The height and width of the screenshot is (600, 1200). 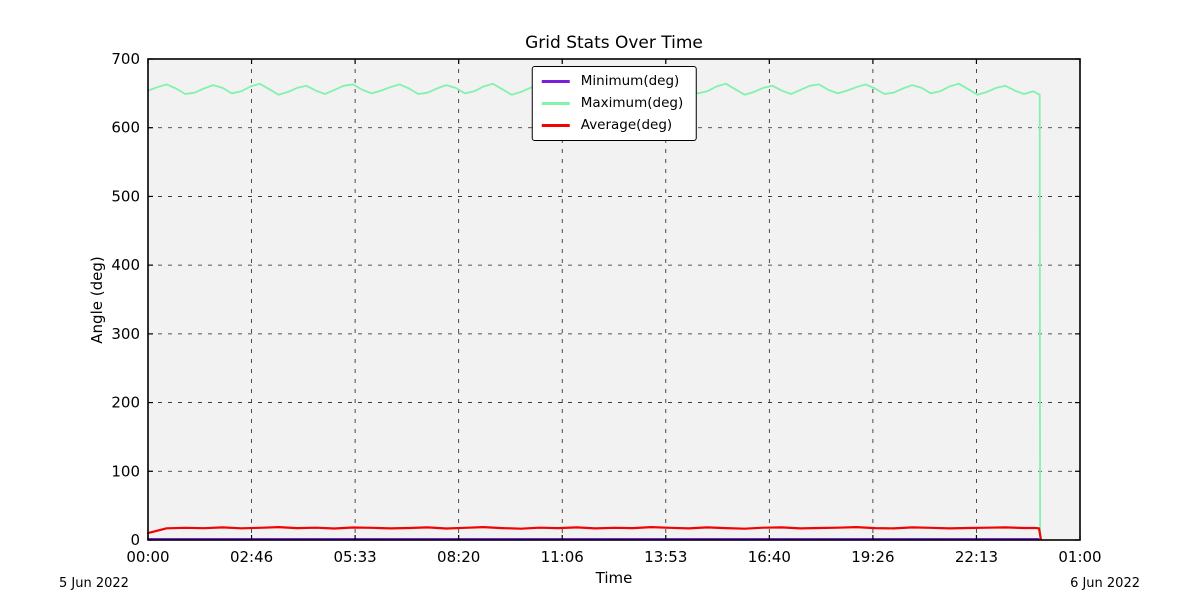 I want to click on minimum-line-swatch, so click(x=555, y=81).